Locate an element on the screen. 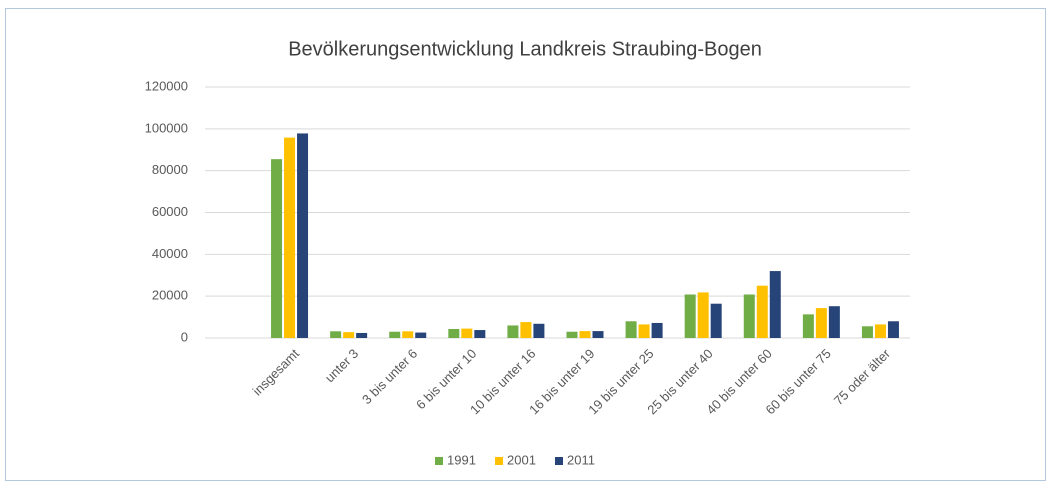  legend-label: 2001 is located at coordinates (521, 459).